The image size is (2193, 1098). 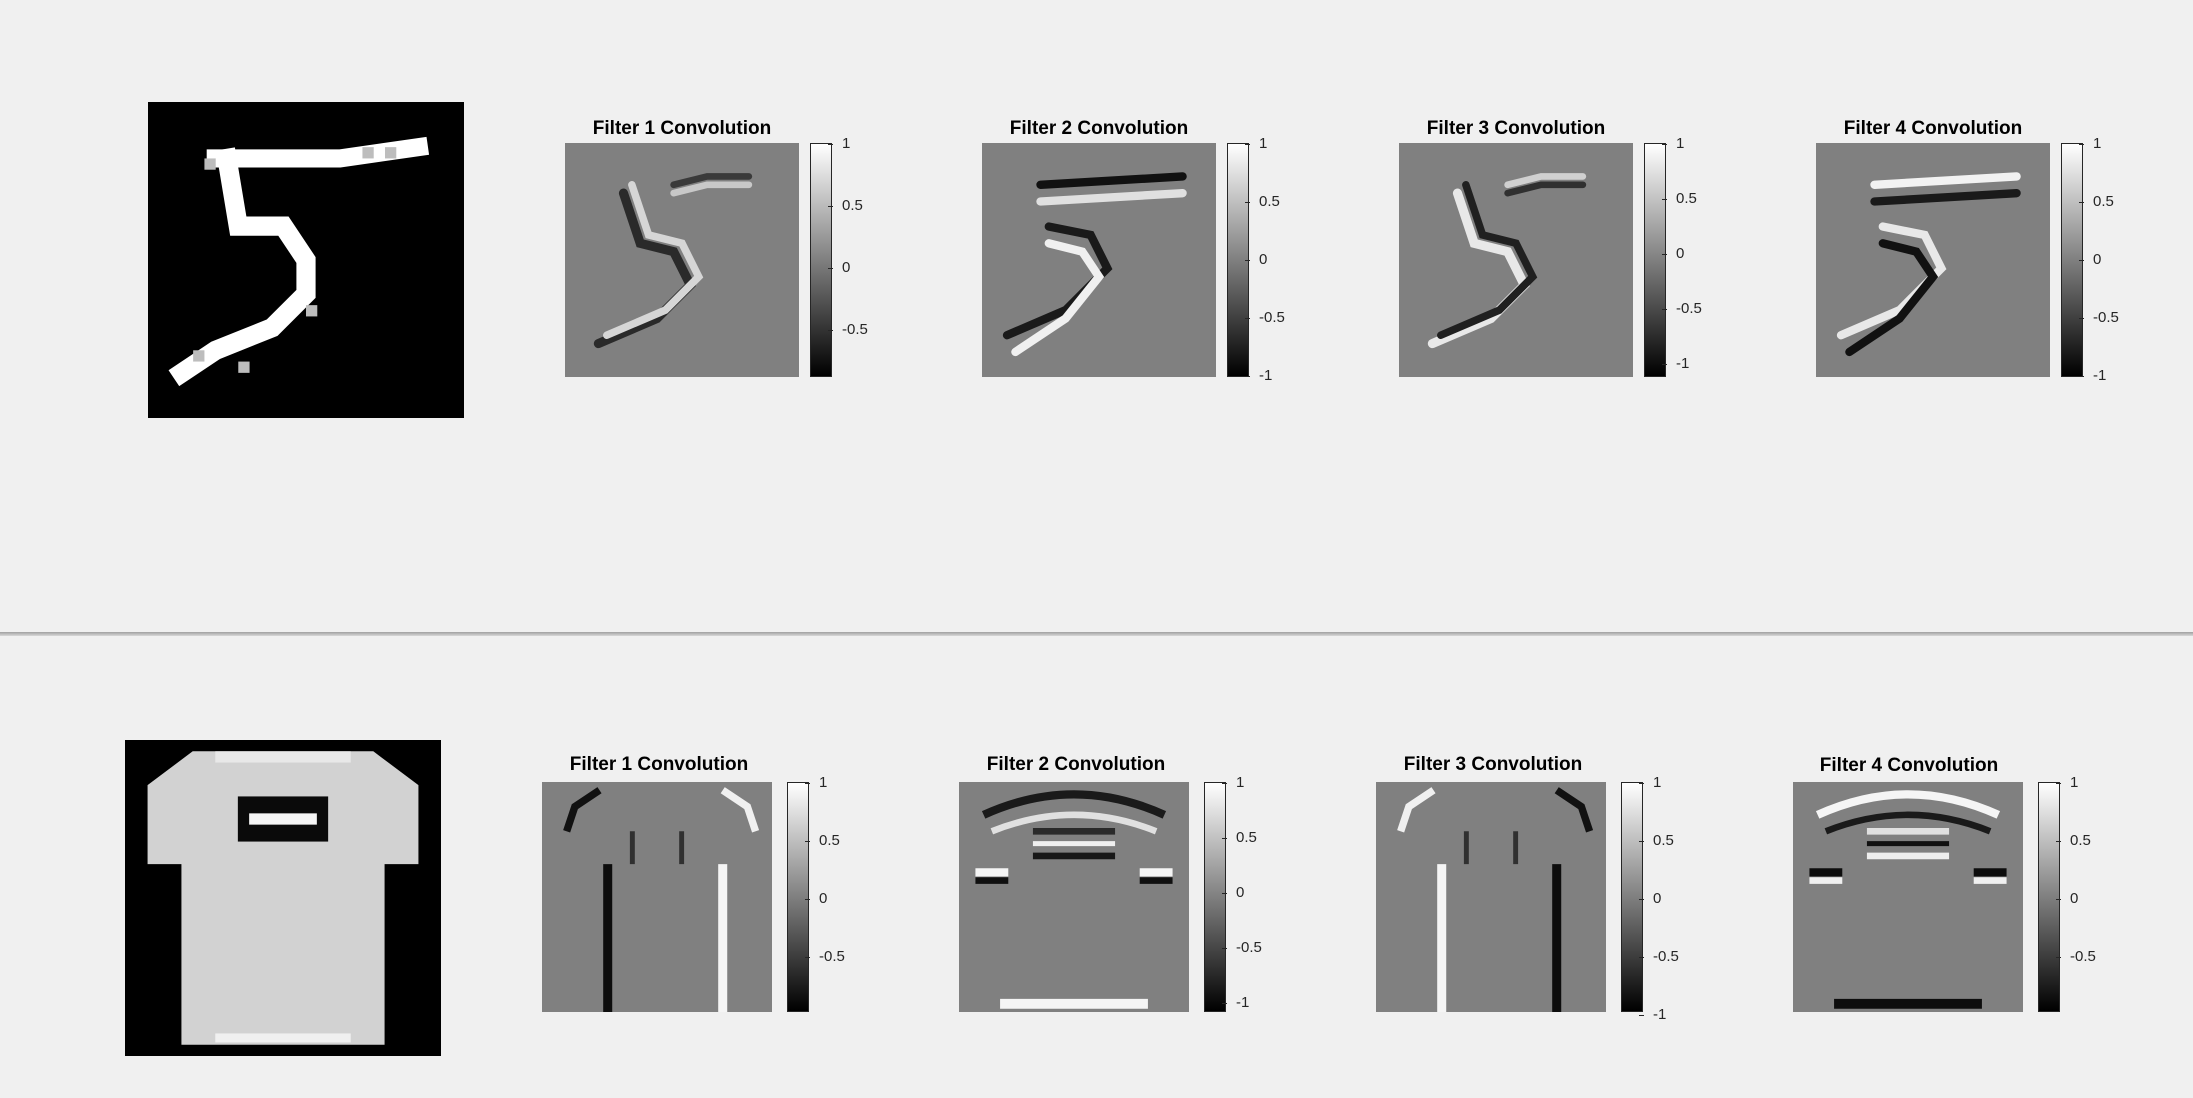 What do you see at coordinates (1096, 634) in the screenshot?
I see `panel-divider` at bounding box center [1096, 634].